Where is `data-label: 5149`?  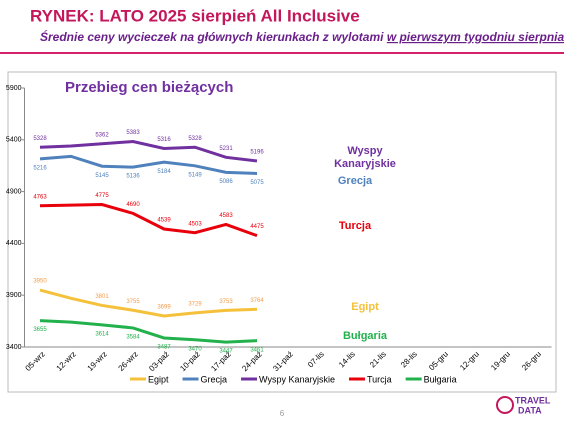
data-label: 5149 is located at coordinates (195, 175).